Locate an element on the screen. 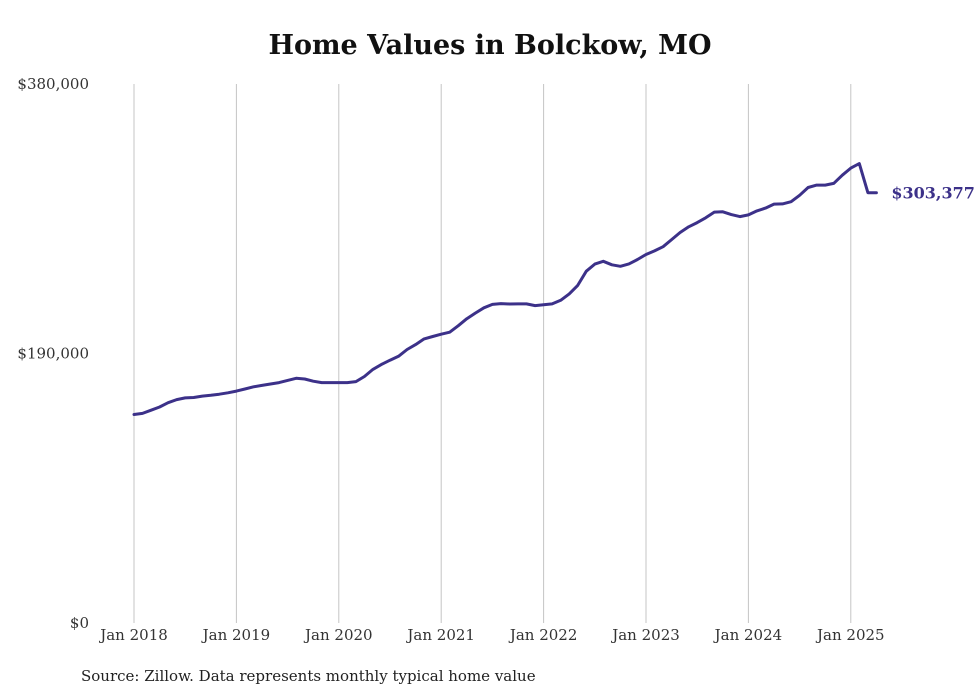  x-tick-label: Jan 2022 is located at coordinates (543, 635).